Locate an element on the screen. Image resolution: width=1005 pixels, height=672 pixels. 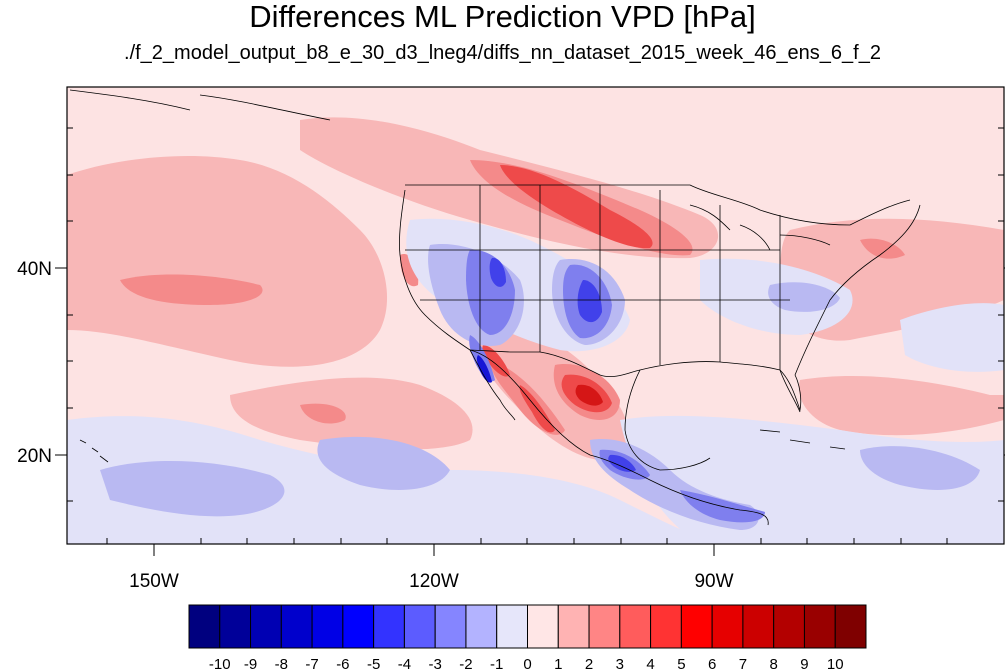
colorbar-labels: -10 -9 -8 -7 -6 -5 -4 -3 -2 -1 0 1 2 3 4 5 6 7 8 9 10 is located at coordinates (526, 664).